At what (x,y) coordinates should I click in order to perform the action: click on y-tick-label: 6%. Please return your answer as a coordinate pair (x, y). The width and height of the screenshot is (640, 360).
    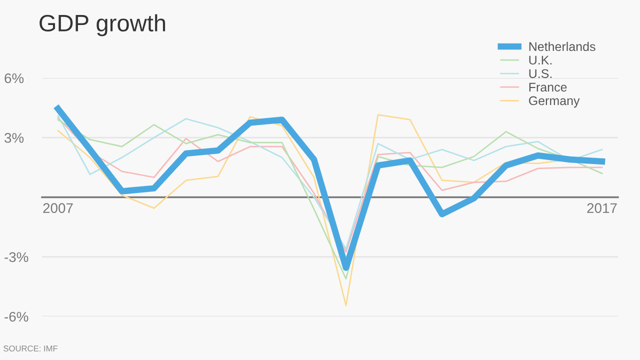
    Looking at the image, I should click on (14, 78).